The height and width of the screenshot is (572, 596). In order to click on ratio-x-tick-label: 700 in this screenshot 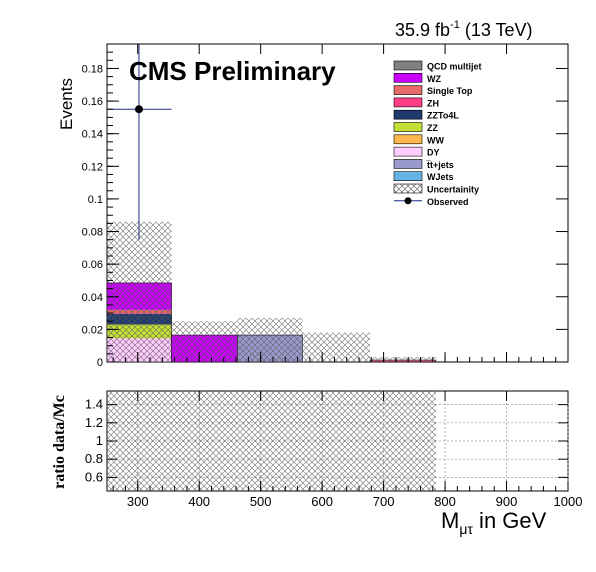, I will do `click(384, 501)`.